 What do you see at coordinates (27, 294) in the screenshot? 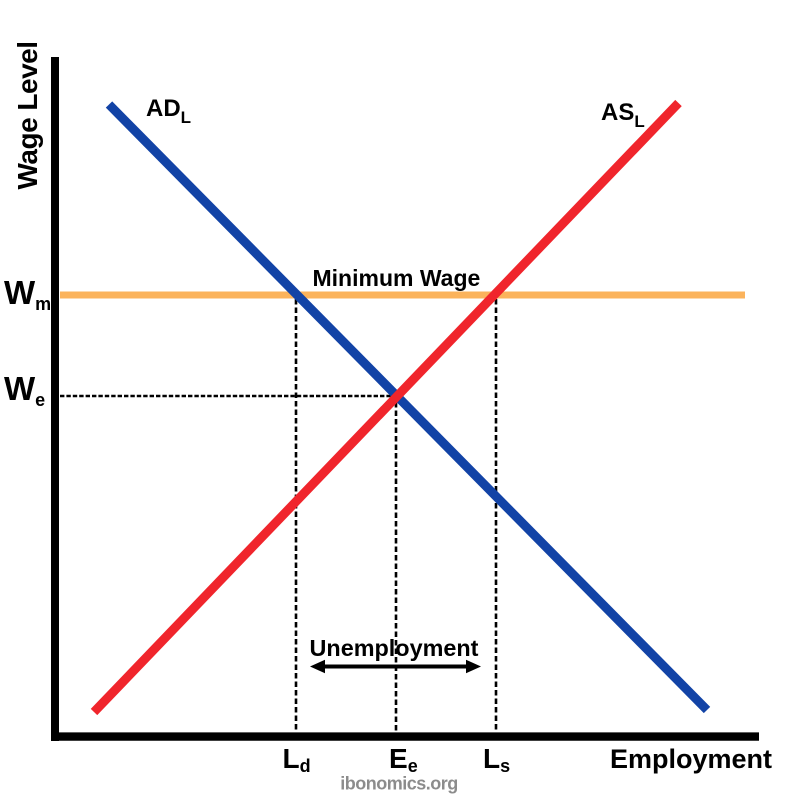
I see `svg-text: Wm` at bounding box center [27, 294].